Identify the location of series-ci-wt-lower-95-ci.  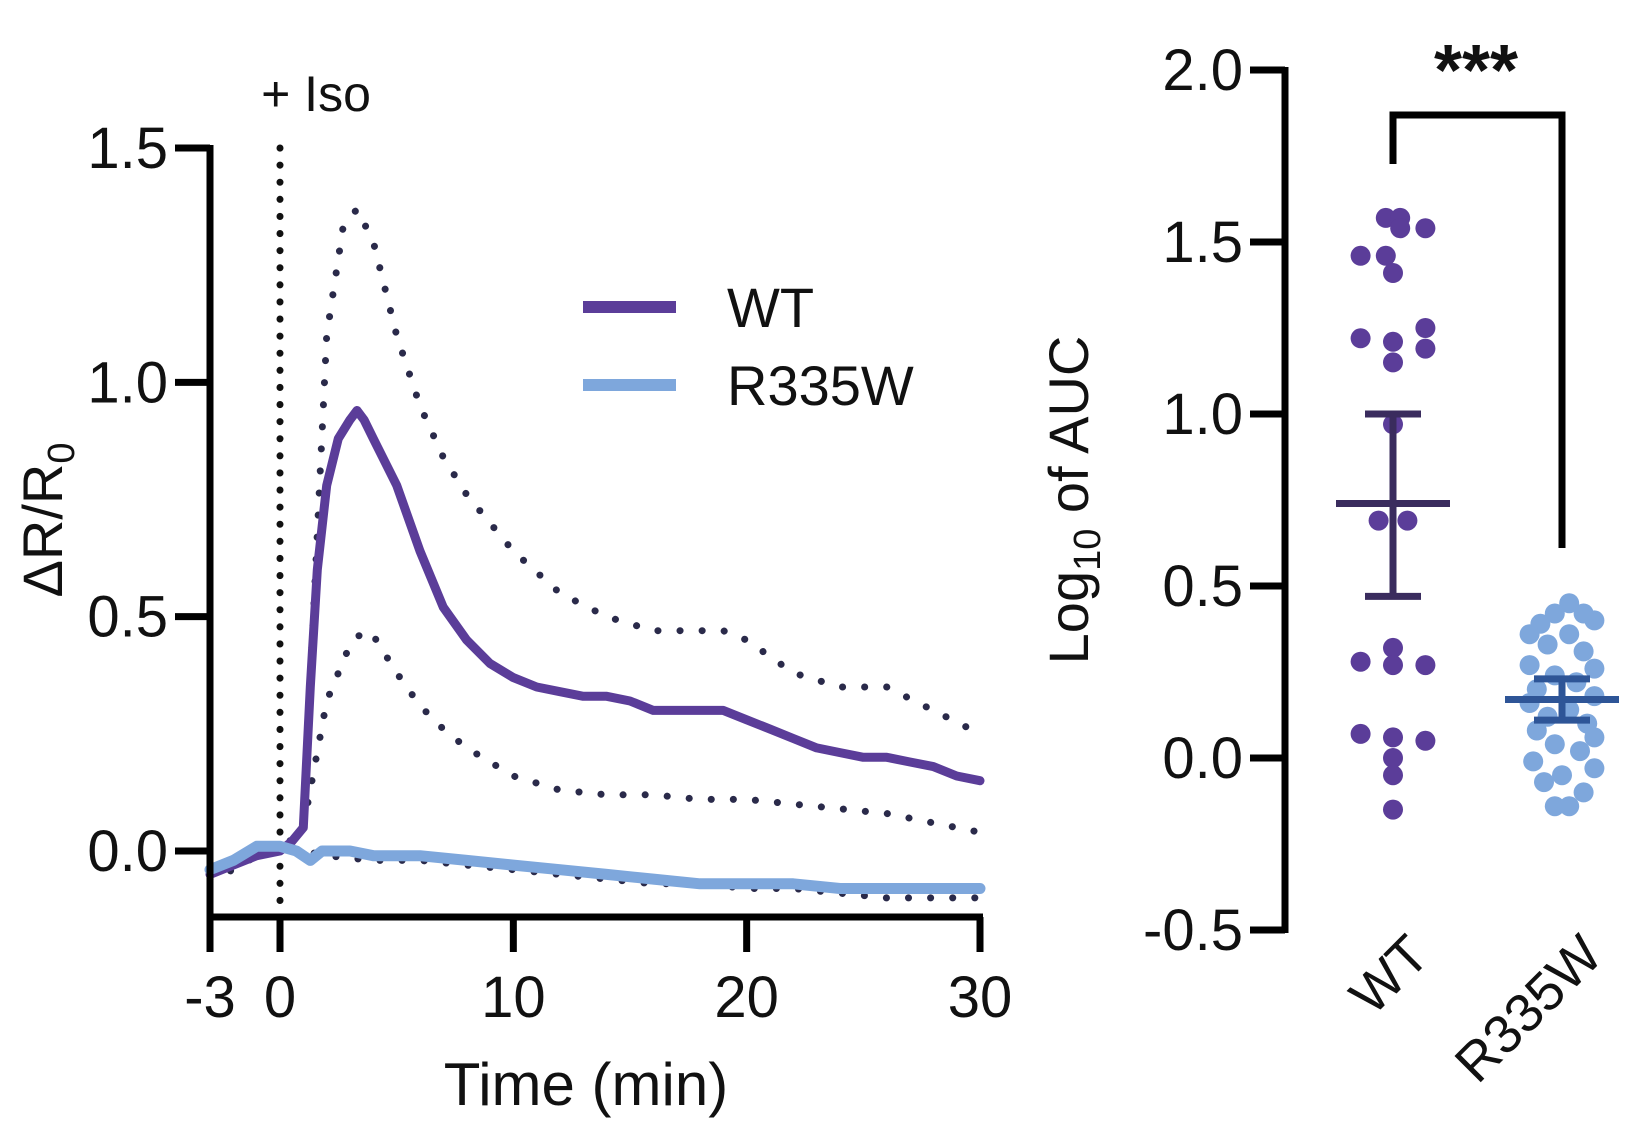
(595, 752).